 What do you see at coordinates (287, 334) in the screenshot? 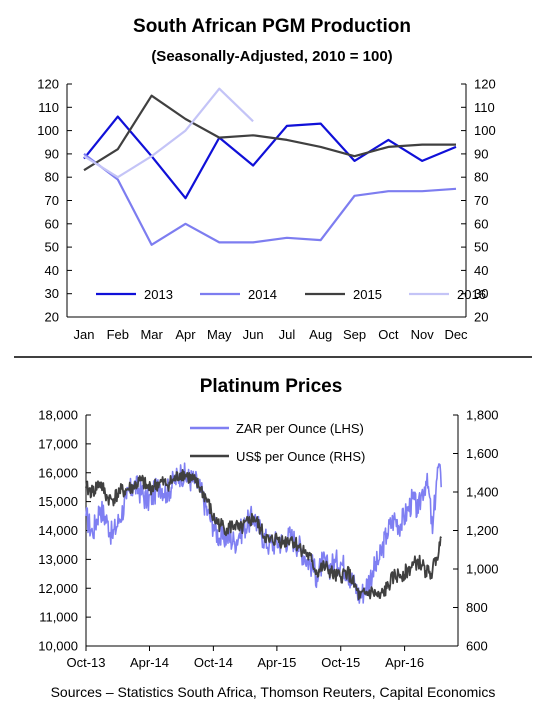
I see `chart1-x-tick-label: Jul` at bounding box center [287, 334].